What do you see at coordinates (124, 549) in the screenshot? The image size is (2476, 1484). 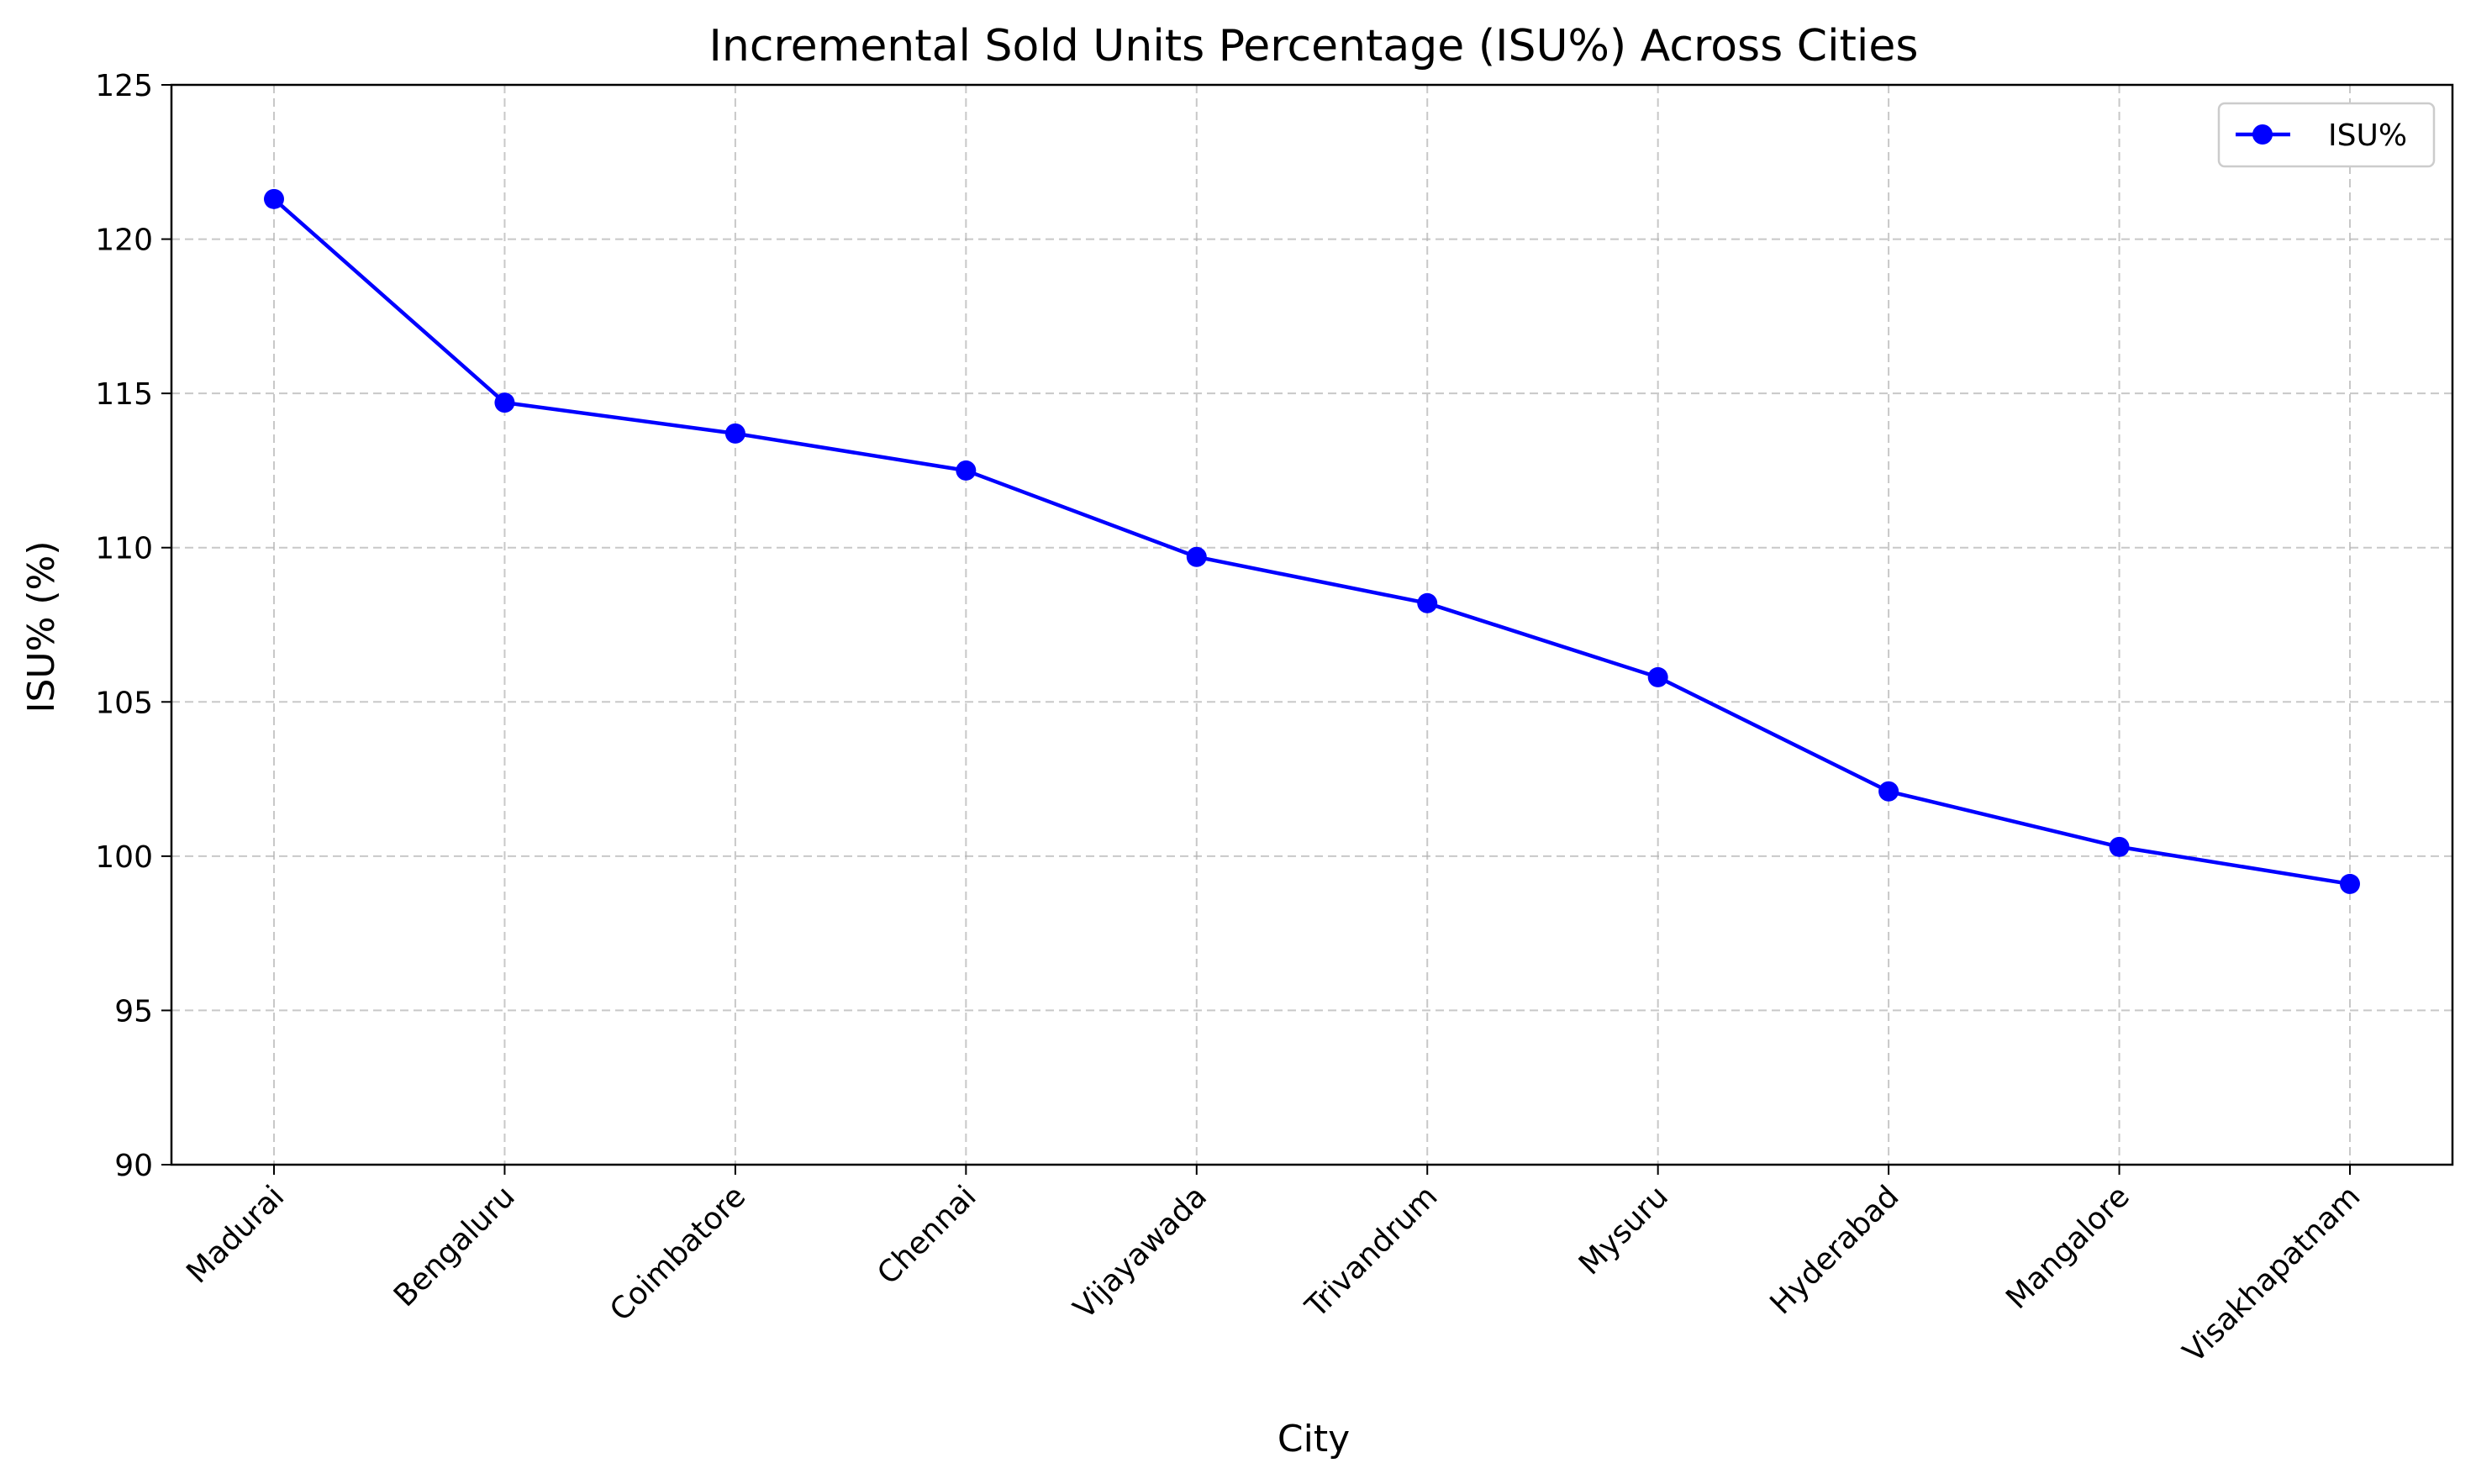 I see `y-tick-label: 110` at bounding box center [124, 549].